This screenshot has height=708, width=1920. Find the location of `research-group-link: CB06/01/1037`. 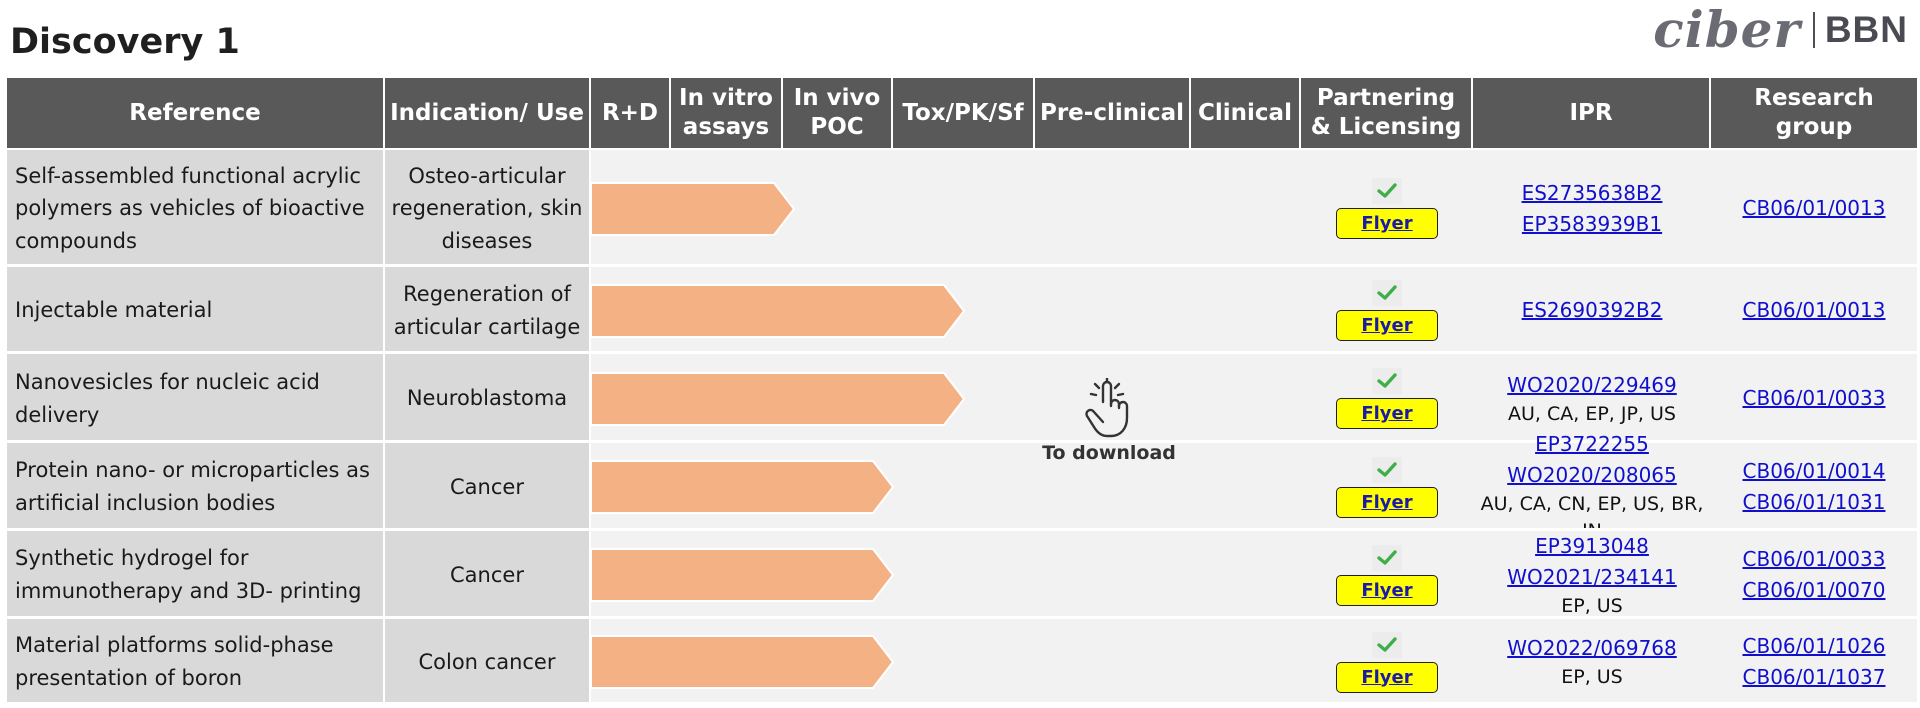

research-group-link: CB06/01/1037 is located at coordinates (1814, 677).